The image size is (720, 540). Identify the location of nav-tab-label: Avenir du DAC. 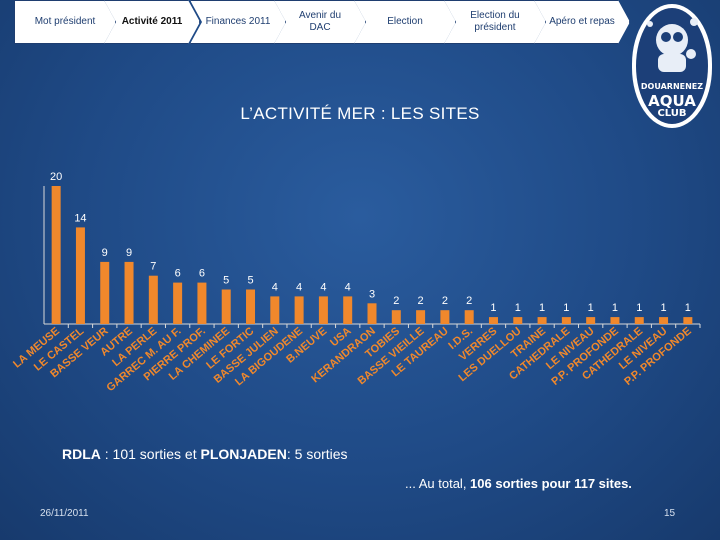
(320, 21).